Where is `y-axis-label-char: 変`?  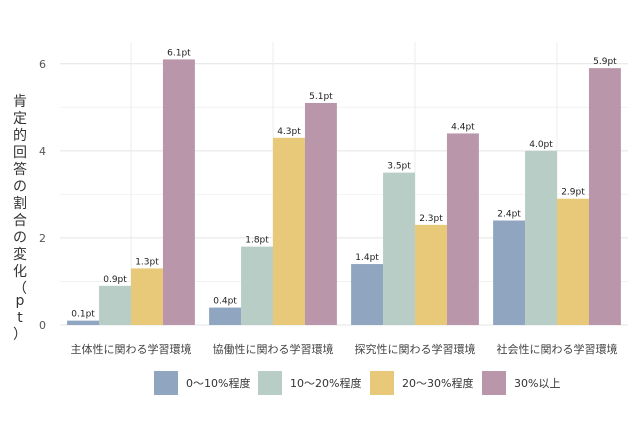 y-axis-label-char: 変 is located at coordinates (20, 254).